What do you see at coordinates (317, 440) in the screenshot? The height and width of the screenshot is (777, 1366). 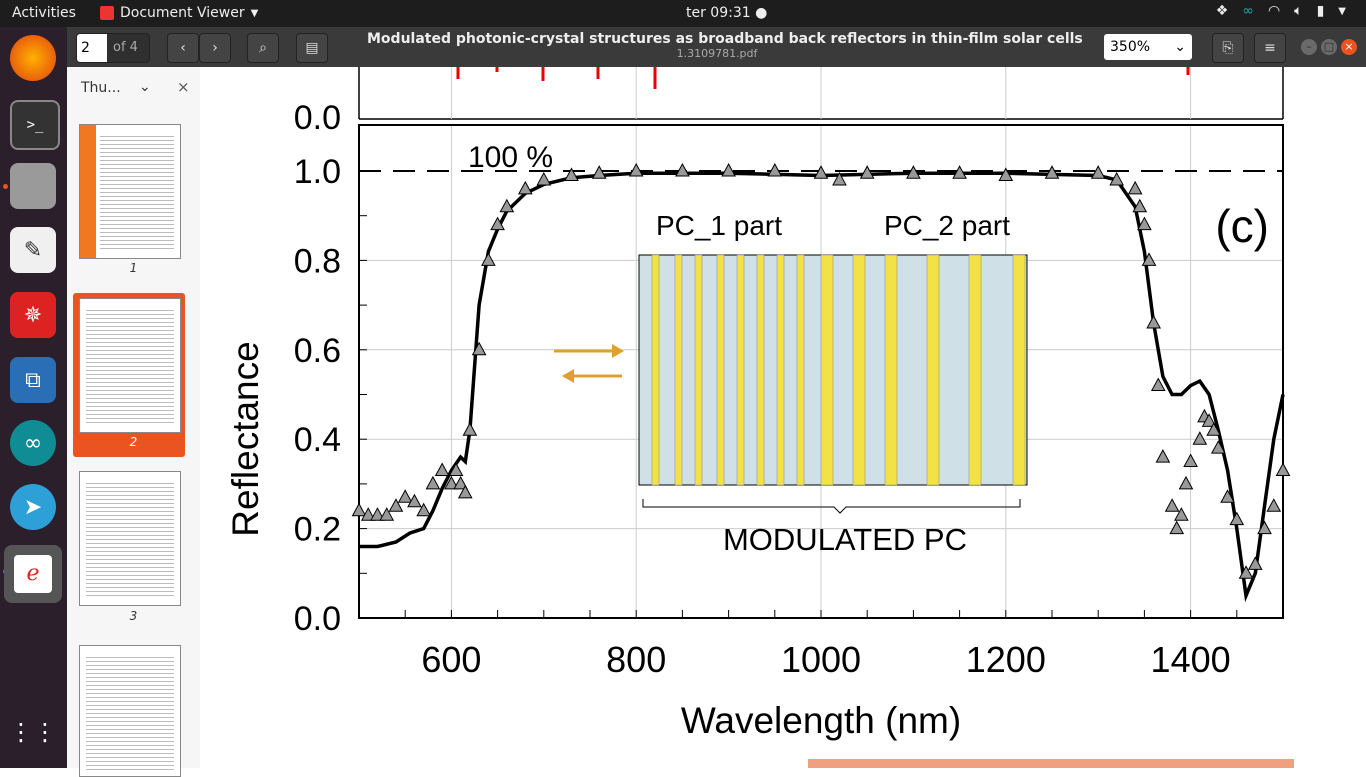 I see `y-tick-label: 0.4` at bounding box center [317, 440].